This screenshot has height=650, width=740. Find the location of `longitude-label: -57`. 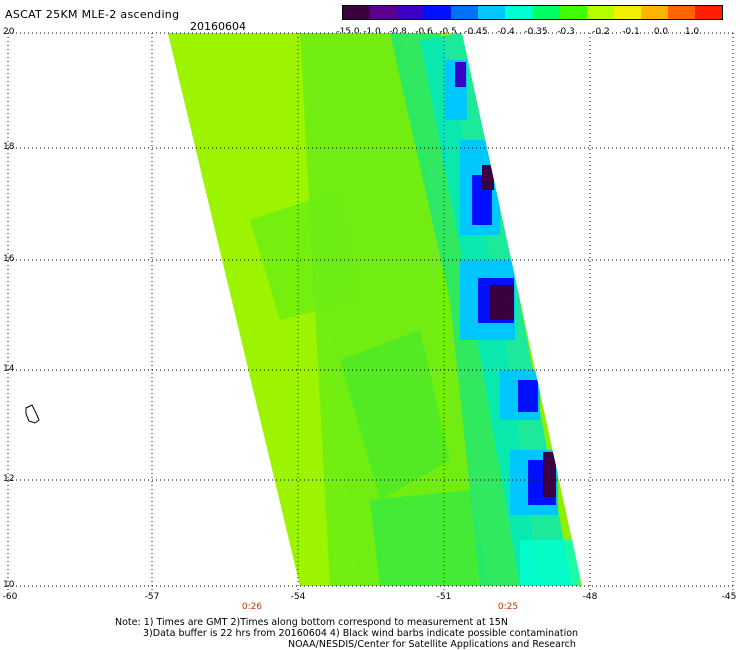

longitude-label: -57 is located at coordinates (152, 597).